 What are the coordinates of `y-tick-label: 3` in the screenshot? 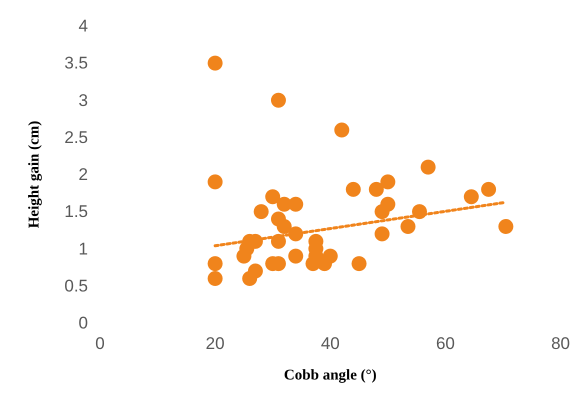 It's located at (83, 100).